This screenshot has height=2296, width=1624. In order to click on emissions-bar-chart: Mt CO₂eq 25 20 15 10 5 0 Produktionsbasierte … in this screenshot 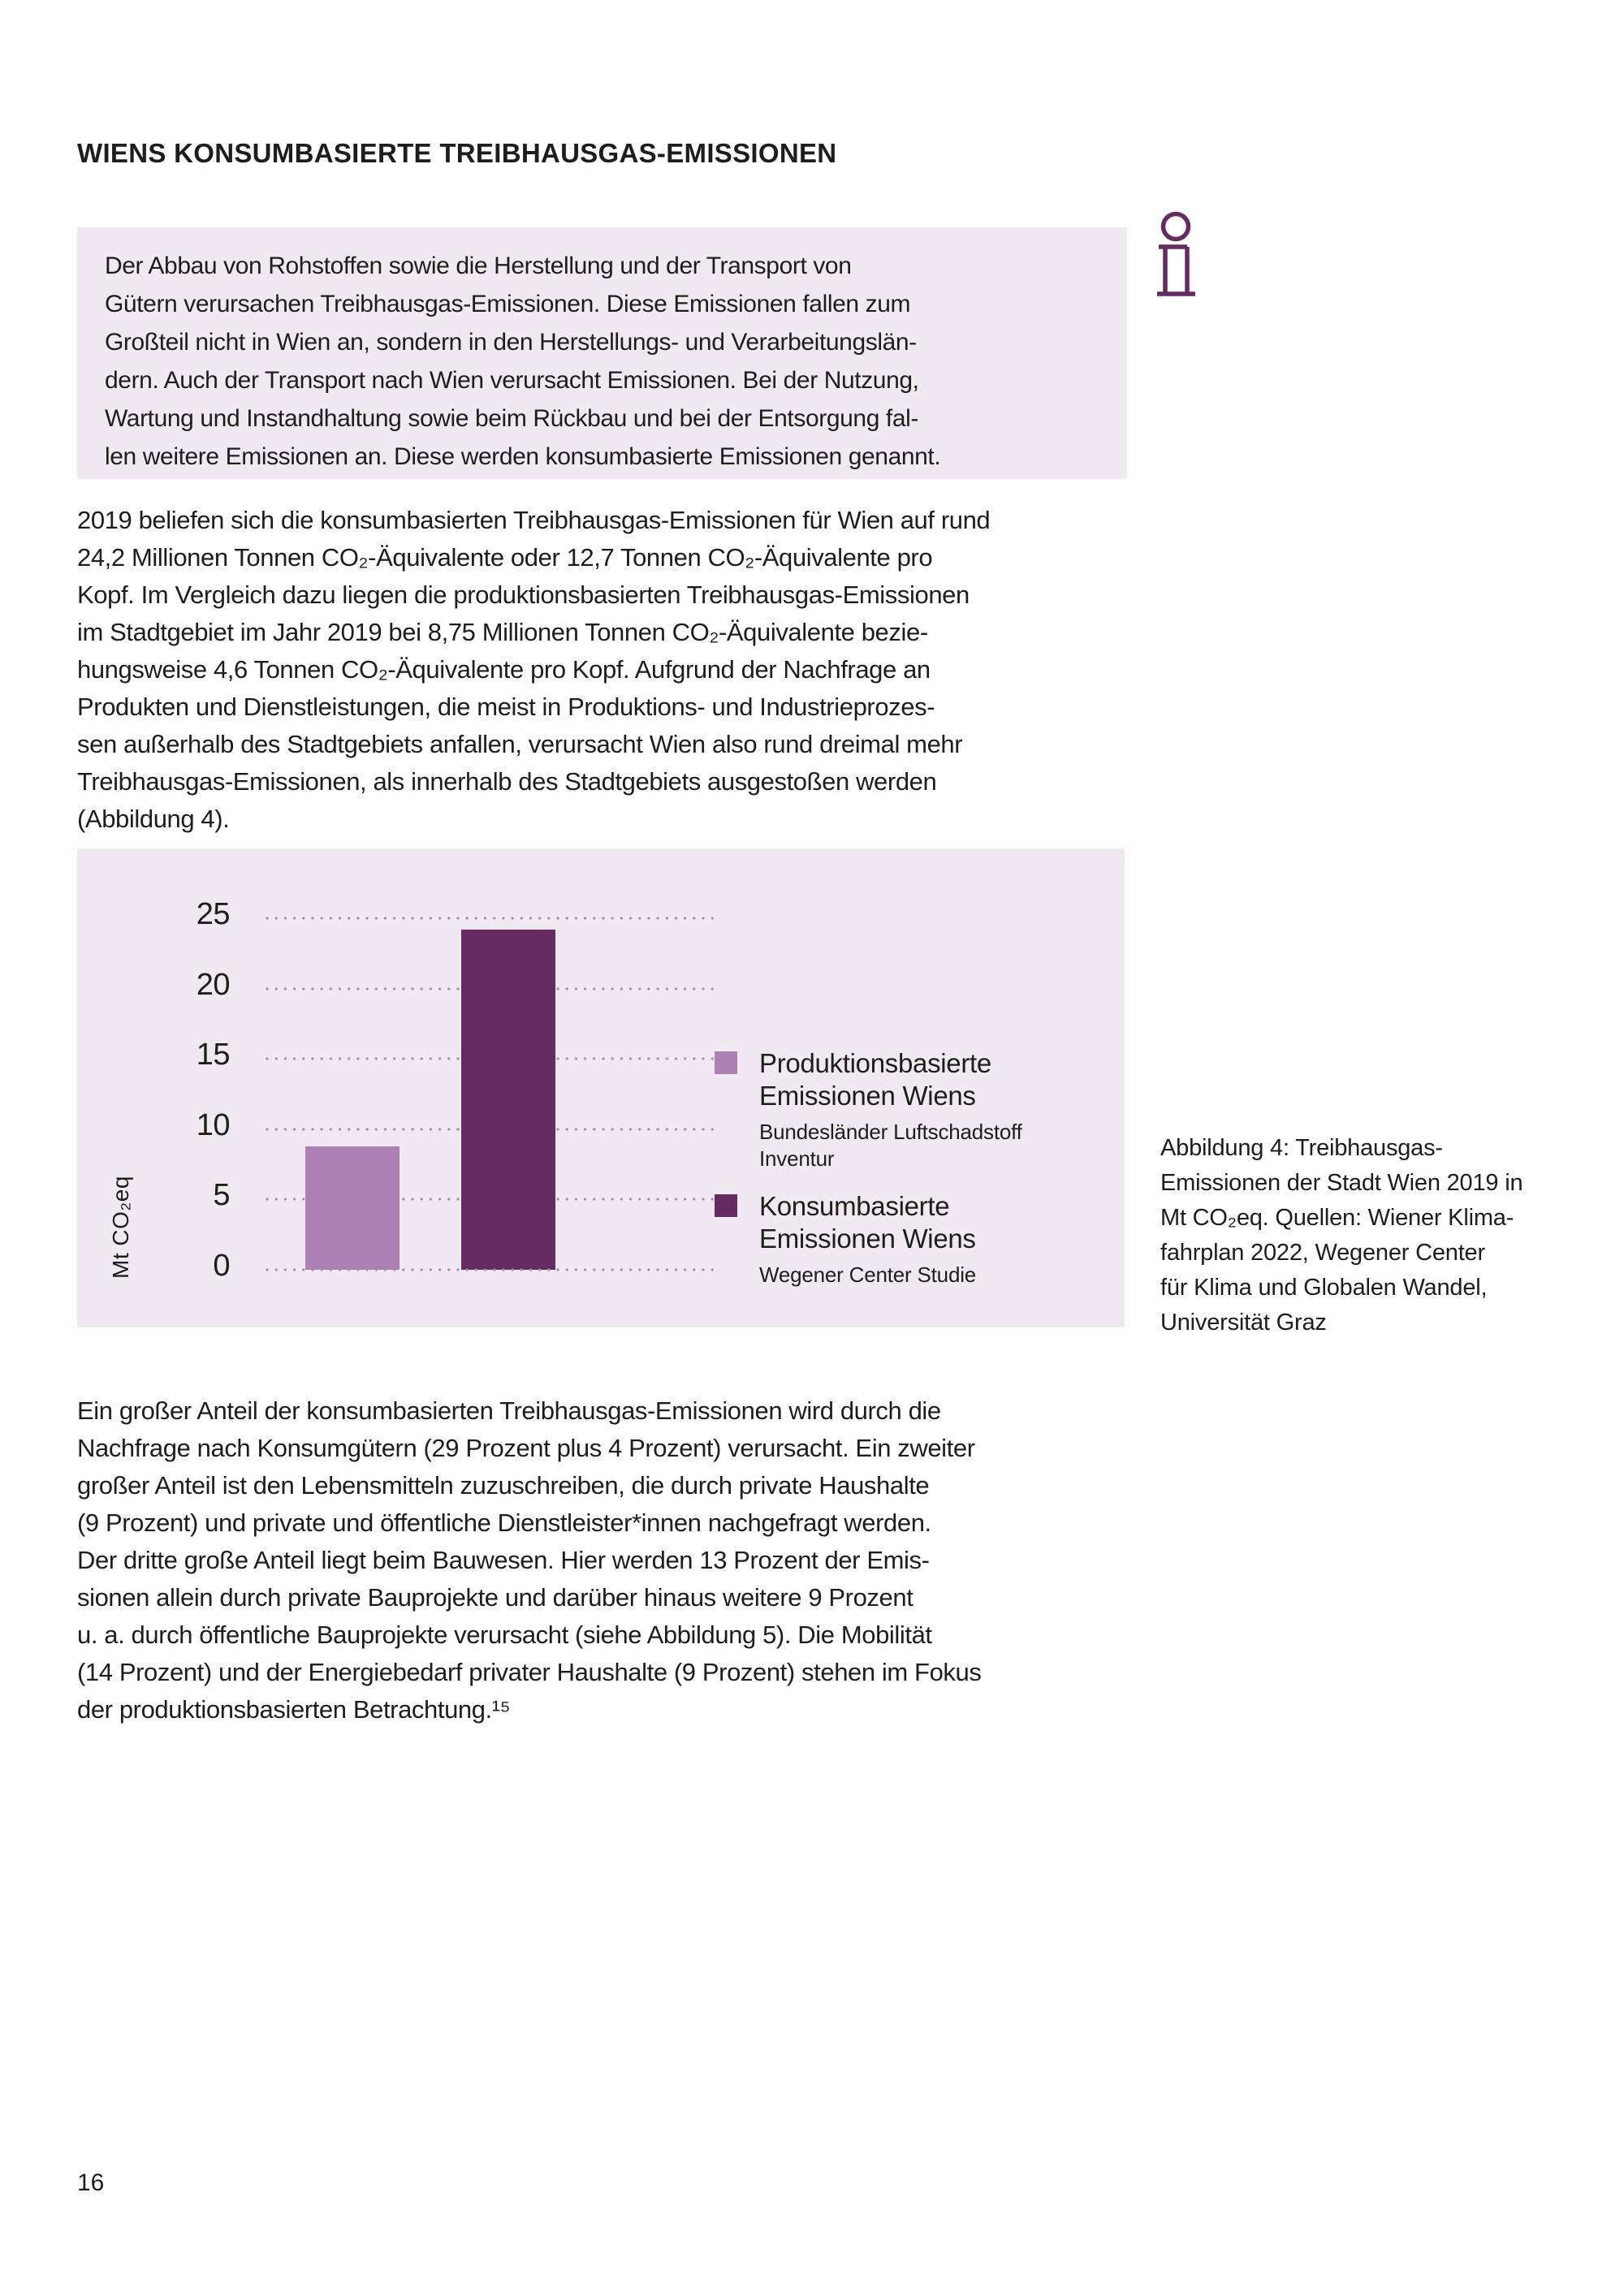, I will do `click(601, 1087)`.